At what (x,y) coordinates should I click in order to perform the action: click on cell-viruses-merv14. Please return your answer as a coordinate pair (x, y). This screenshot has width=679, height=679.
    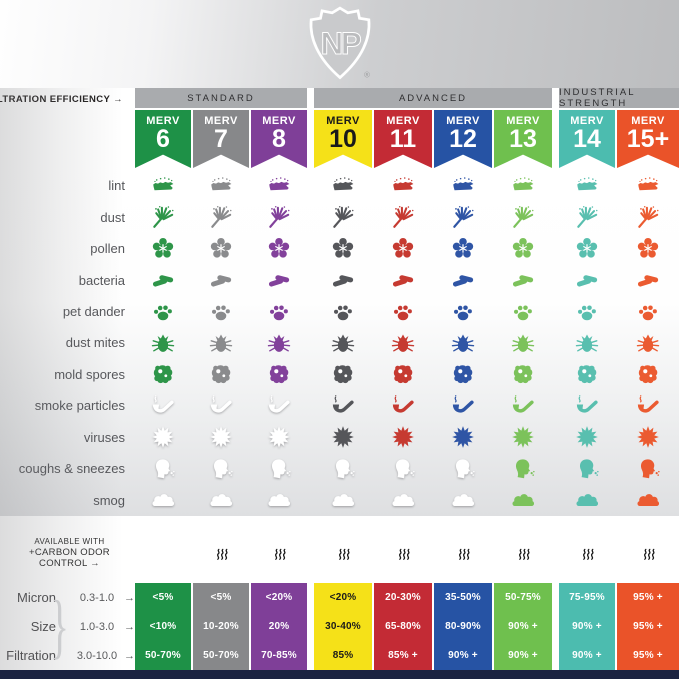
    Looking at the image, I should click on (587, 437).